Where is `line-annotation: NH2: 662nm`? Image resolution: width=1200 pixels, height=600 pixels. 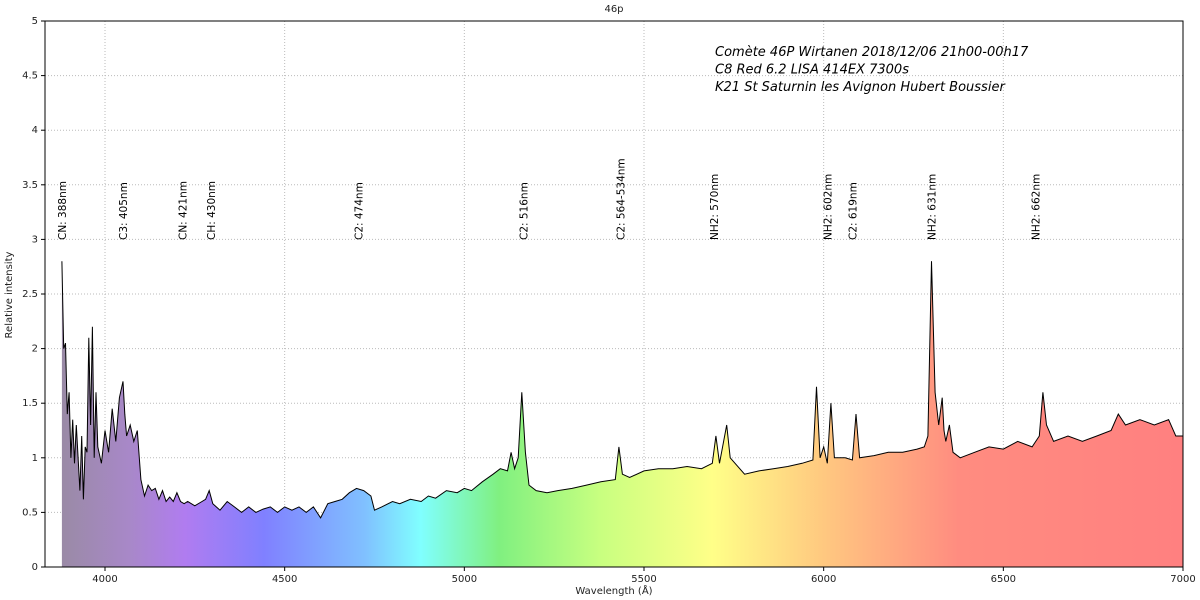 line-annotation: NH2: 662nm is located at coordinates (1037, 207).